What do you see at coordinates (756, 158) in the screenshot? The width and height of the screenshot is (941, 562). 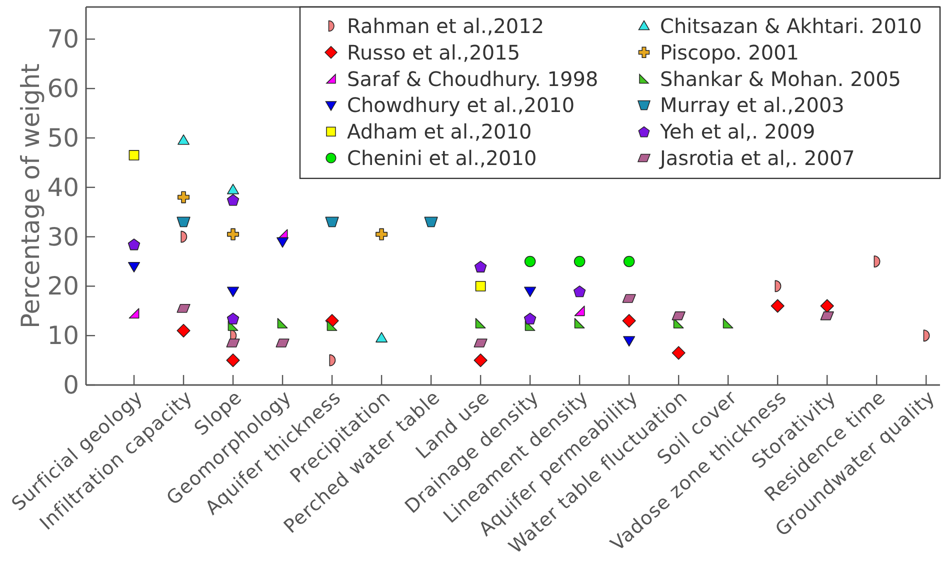 I see `legend-label: Jasrotia et al,. 2007` at bounding box center [756, 158].